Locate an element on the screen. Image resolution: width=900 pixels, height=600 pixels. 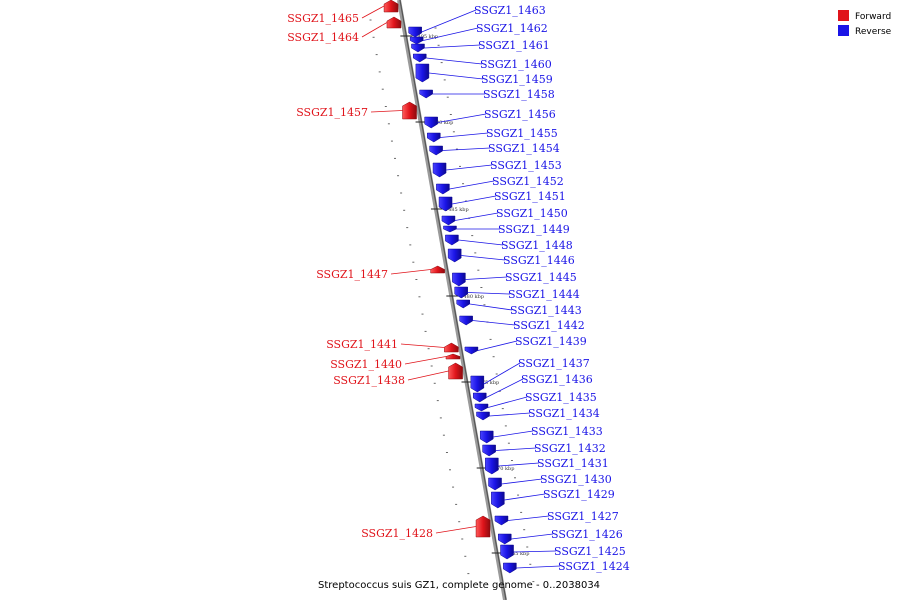
forward-gene-label: SSGZ1_1465 is located at coordinates (323, 18).